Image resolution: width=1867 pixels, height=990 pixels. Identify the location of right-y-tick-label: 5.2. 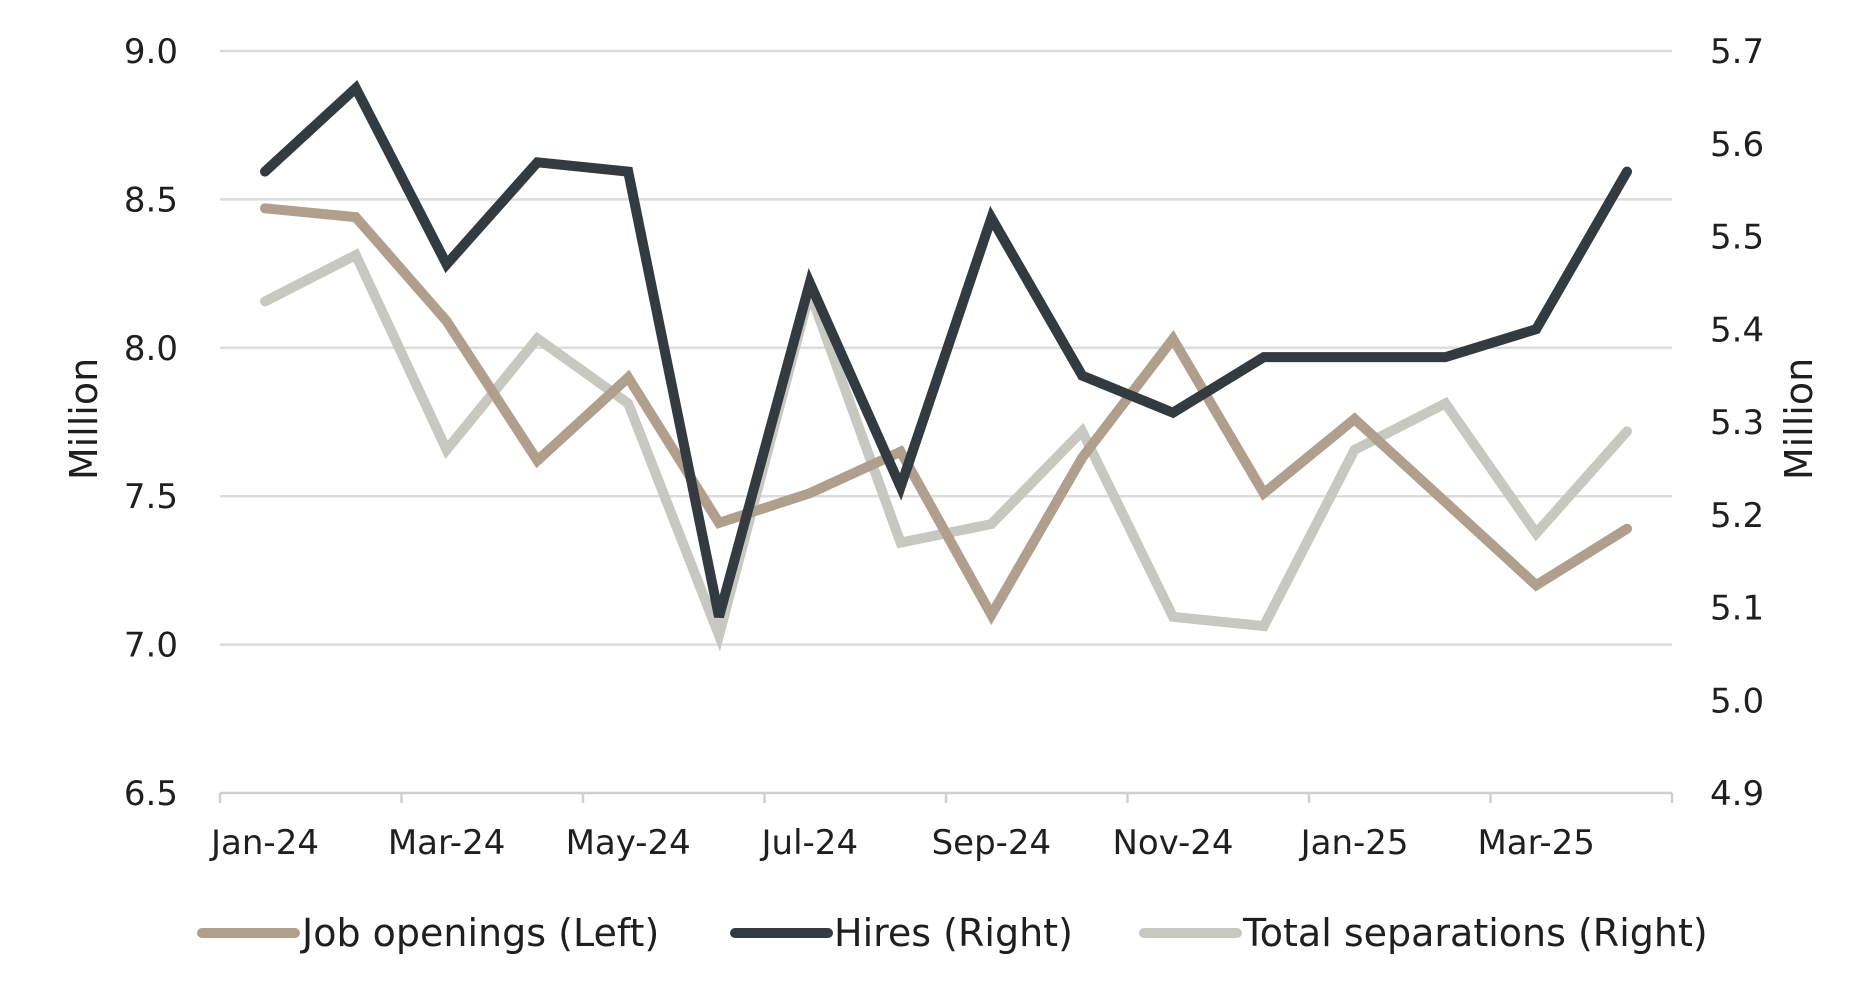
(1737, 516).